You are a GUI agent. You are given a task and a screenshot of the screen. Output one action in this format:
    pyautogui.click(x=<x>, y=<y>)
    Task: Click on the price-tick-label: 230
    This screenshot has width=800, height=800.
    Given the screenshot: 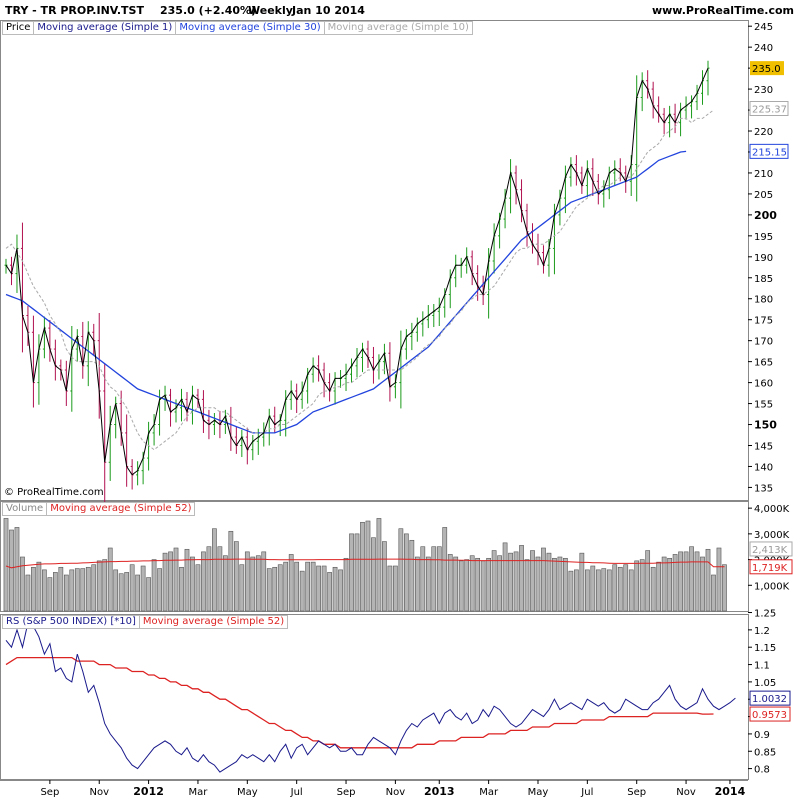 What is the action you would take?
    pyautogui.click(x=763, y=90)
    